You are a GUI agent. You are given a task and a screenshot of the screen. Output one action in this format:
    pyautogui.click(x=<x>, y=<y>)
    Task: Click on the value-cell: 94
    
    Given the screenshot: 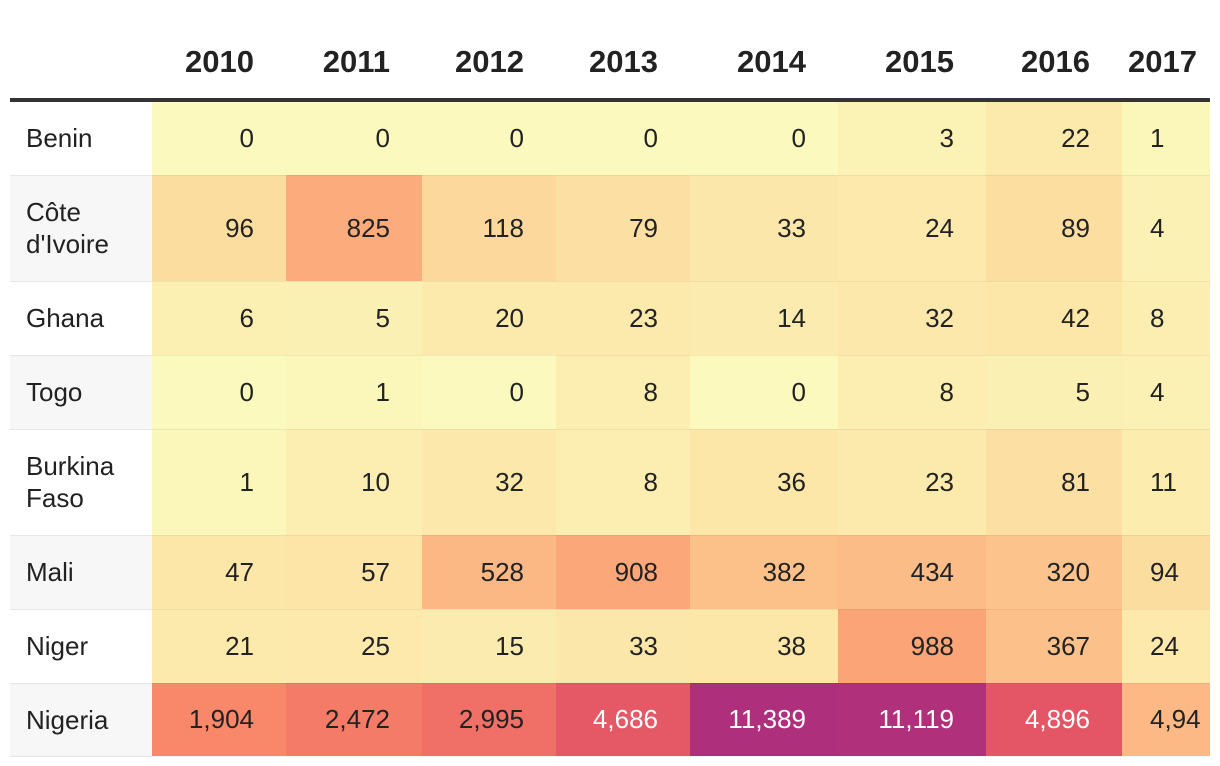 What is the action you would take?
    pyautogui.click(x=1166, y=572)
    